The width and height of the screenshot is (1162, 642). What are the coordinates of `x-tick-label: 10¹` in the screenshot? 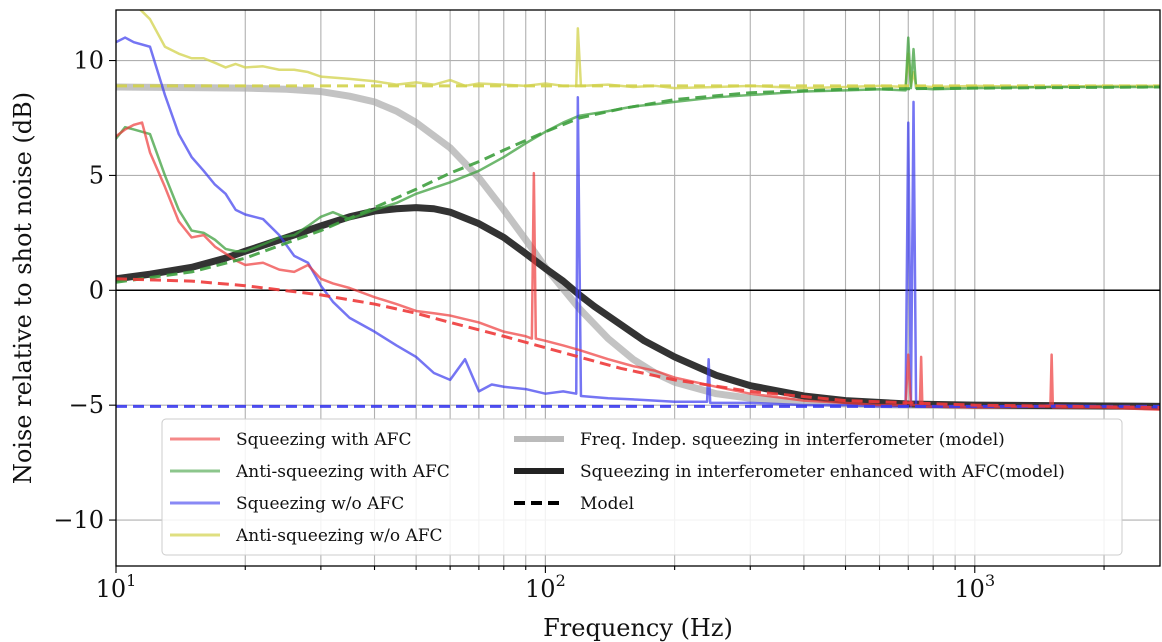 It's located at (116, 587).